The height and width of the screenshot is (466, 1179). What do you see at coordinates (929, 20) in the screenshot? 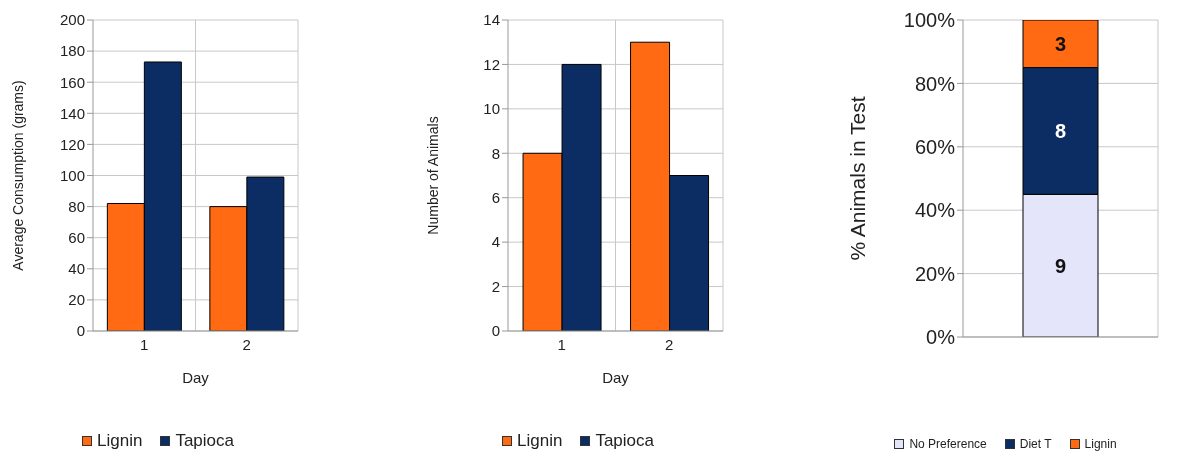
I see `y-tick-label: 100%` at bounding box center [929, 20].